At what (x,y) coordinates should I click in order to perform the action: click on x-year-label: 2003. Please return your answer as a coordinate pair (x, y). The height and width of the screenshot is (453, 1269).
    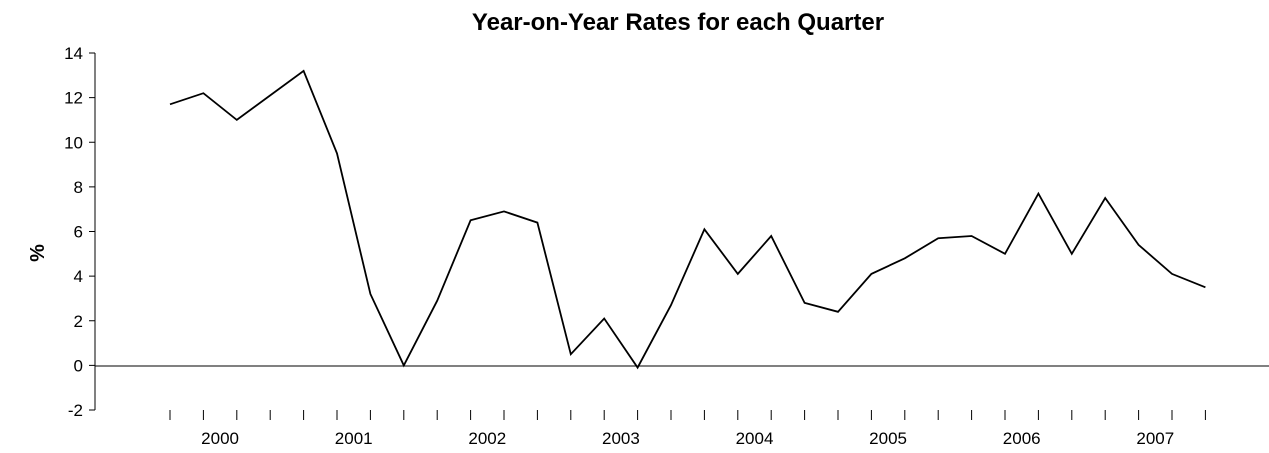
    Looking at the image, I should click on (621, 438).